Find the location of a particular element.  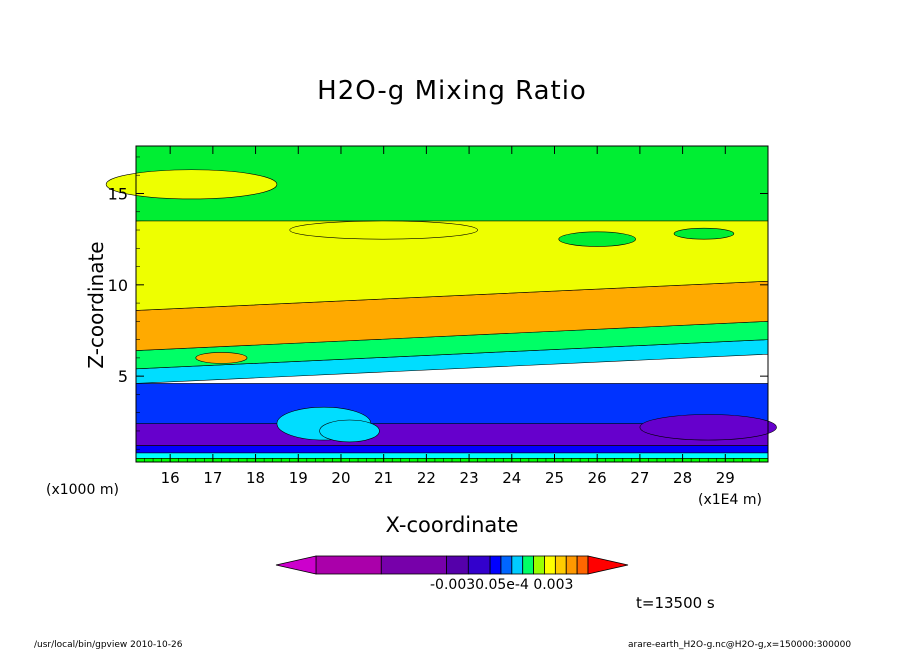

x-axis-label: X-coordinate is located at coordinates (452, 525).